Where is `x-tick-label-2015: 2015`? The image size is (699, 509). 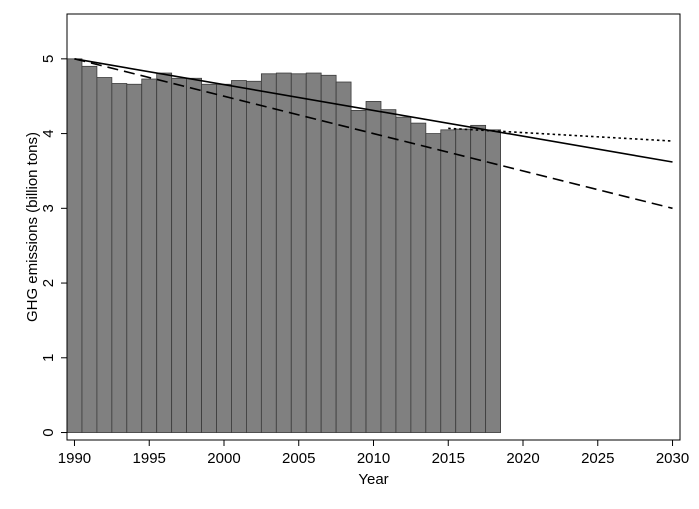 x-tick-label-2015: 2015 is located at coordinates (448, 458).